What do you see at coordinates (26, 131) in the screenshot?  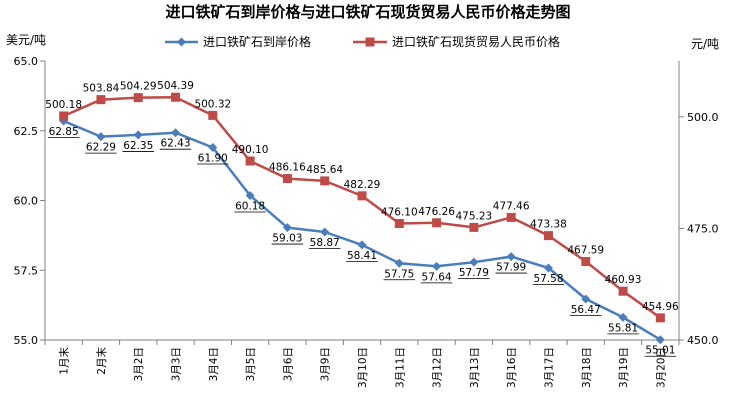 I see `left-y-tick-label: 62.5` at bounding box center [26, 131].